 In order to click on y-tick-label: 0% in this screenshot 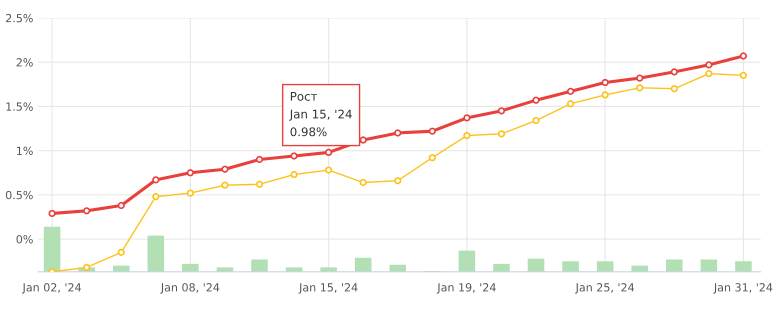, I will do `click(24, 239)`.